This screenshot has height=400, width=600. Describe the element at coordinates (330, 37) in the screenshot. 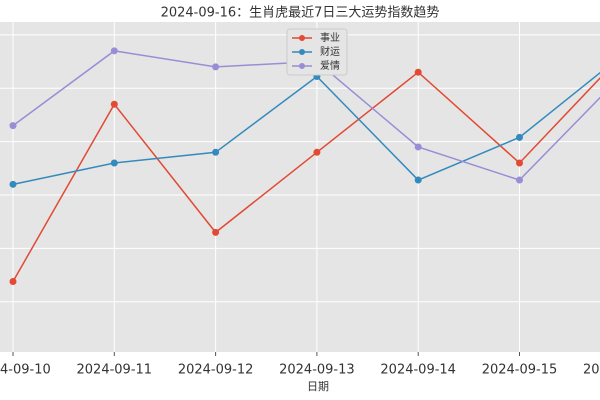

I see `legend-label: 事业` at that location.